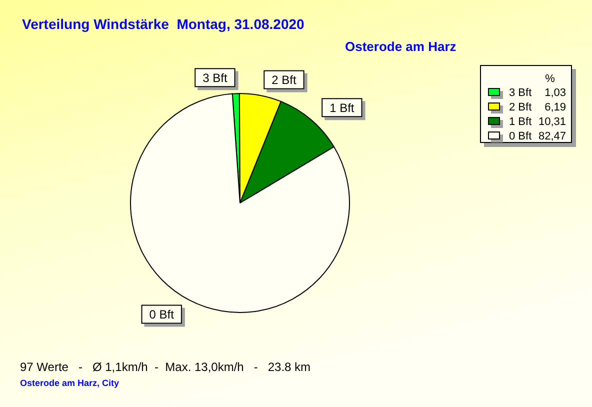 The image size is (592, 407). I want to click on text: 97 Werte - Ø 1,1km/h - Max. 13,0km/h - 23.8 km, so click(165, 367).